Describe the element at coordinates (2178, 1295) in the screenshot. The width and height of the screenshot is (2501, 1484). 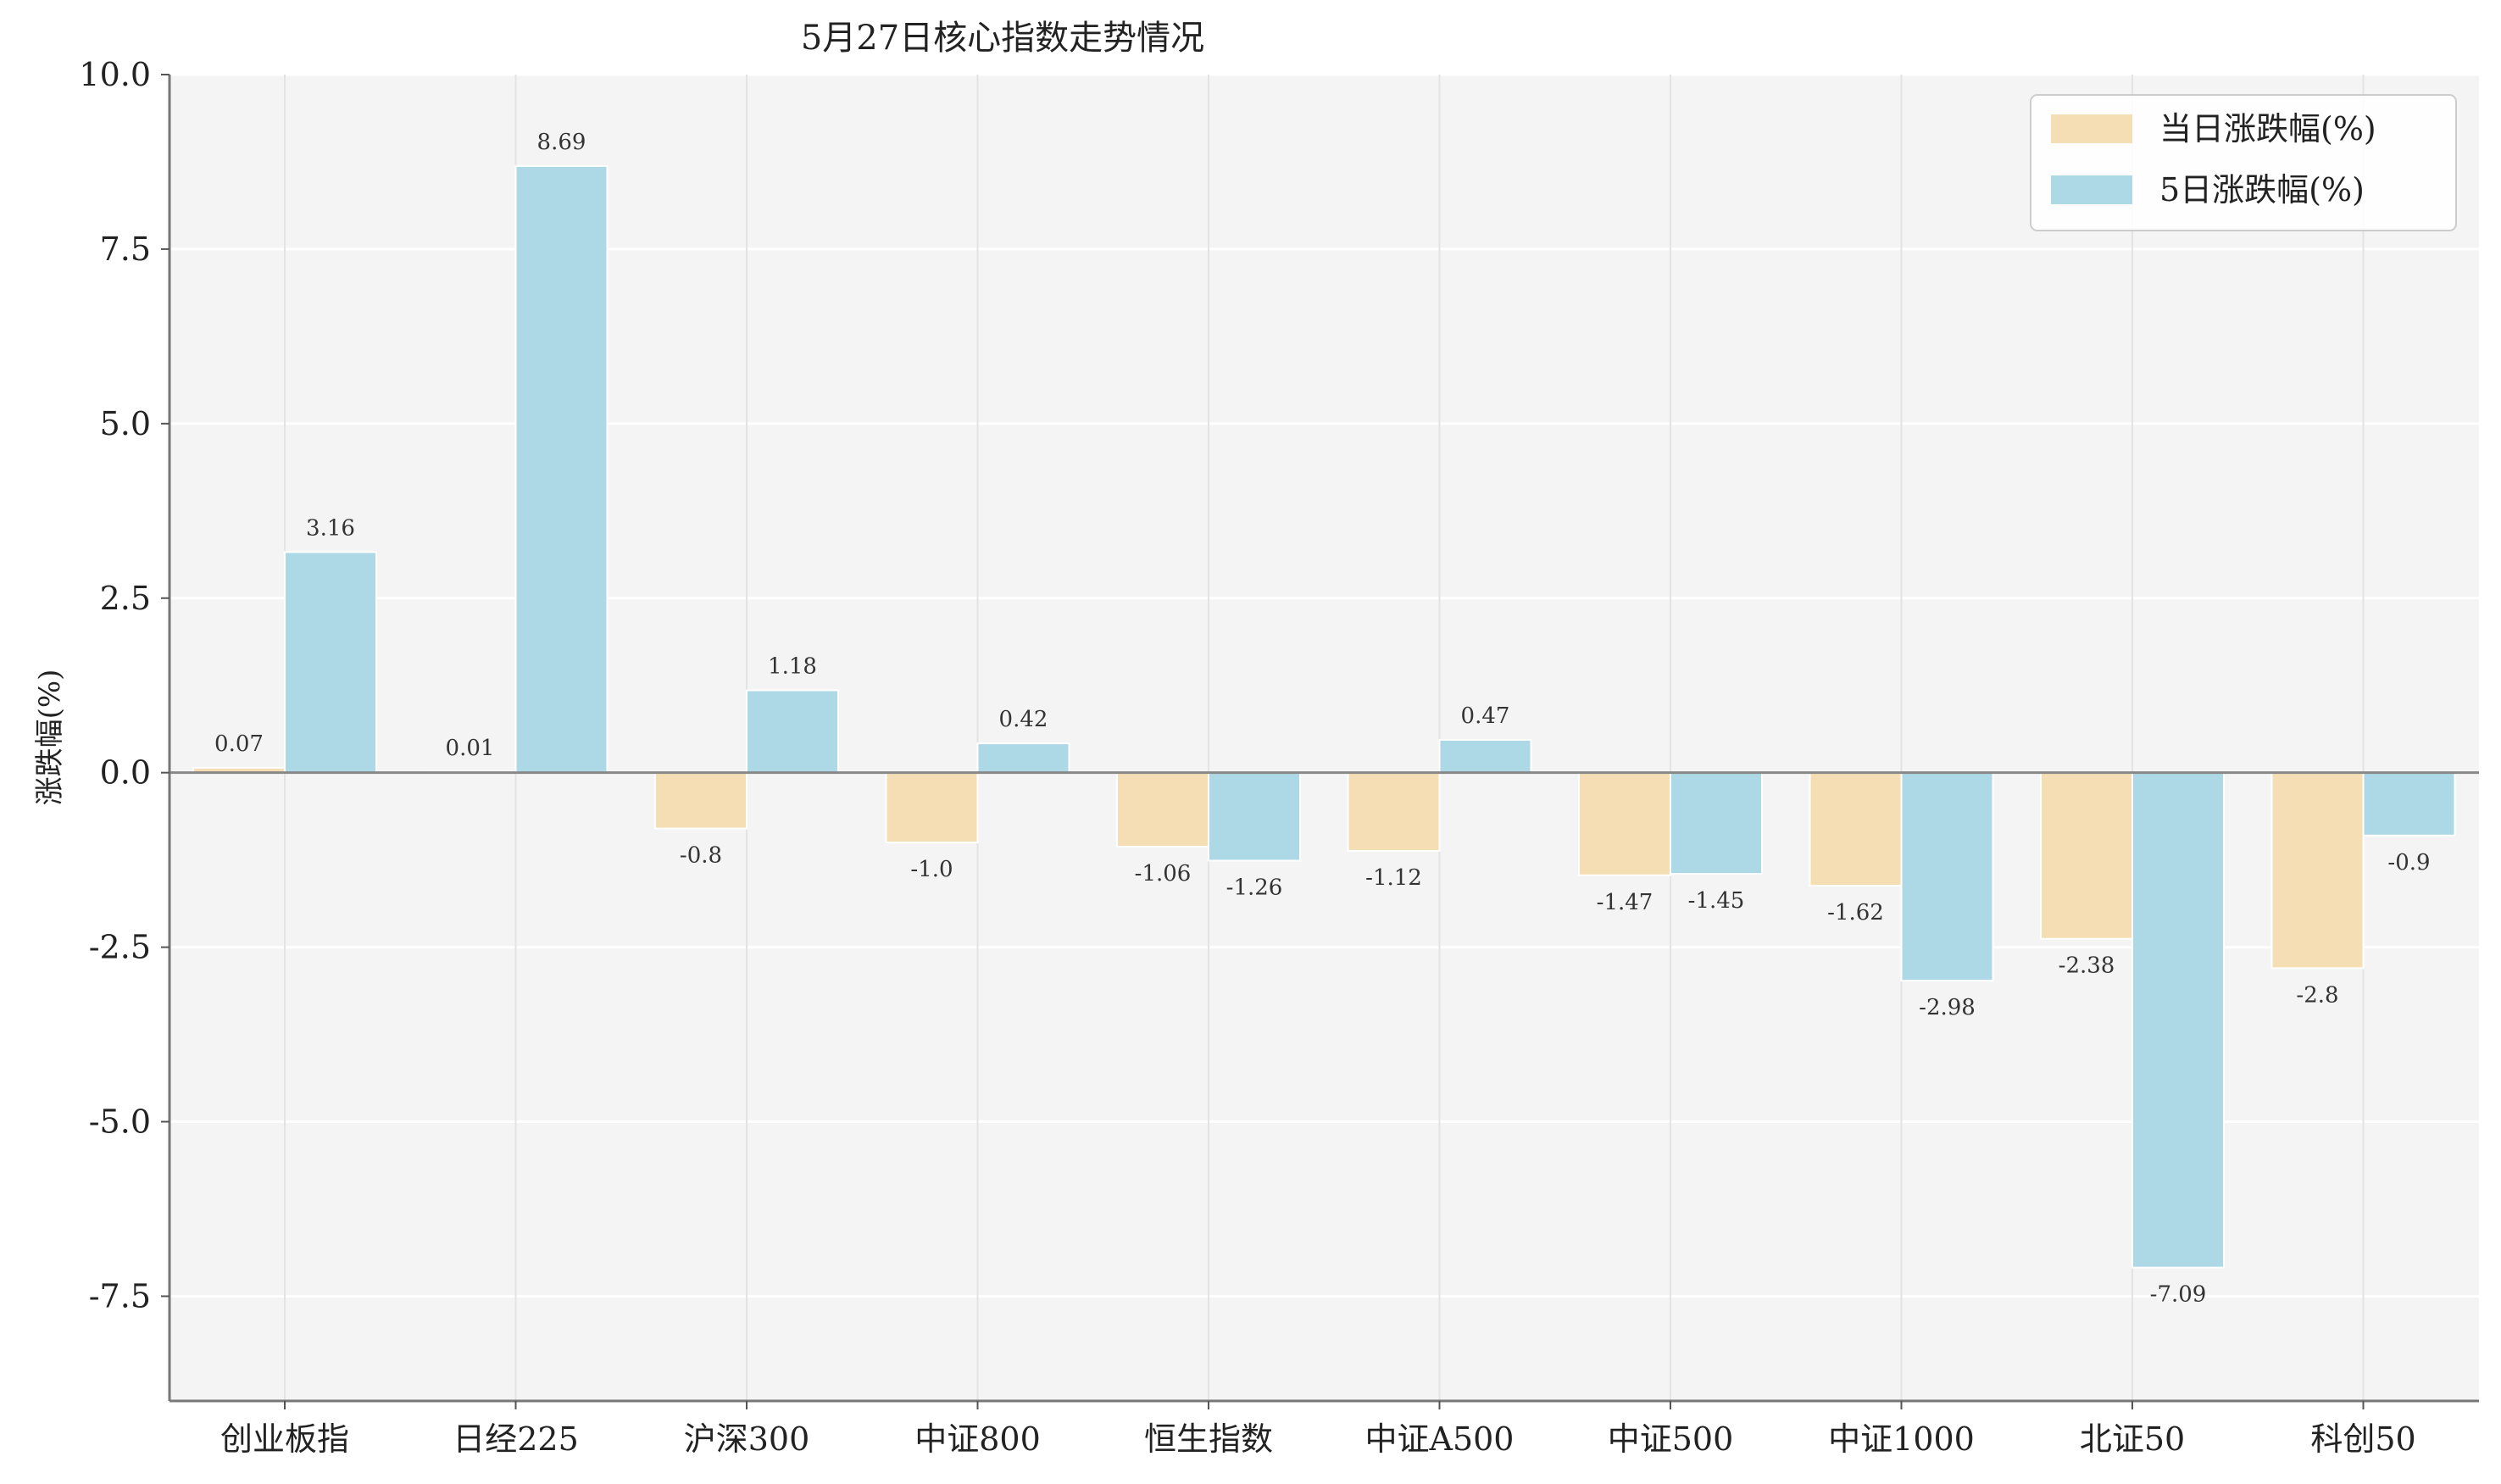
I see `data-label: -7.09` at that location.